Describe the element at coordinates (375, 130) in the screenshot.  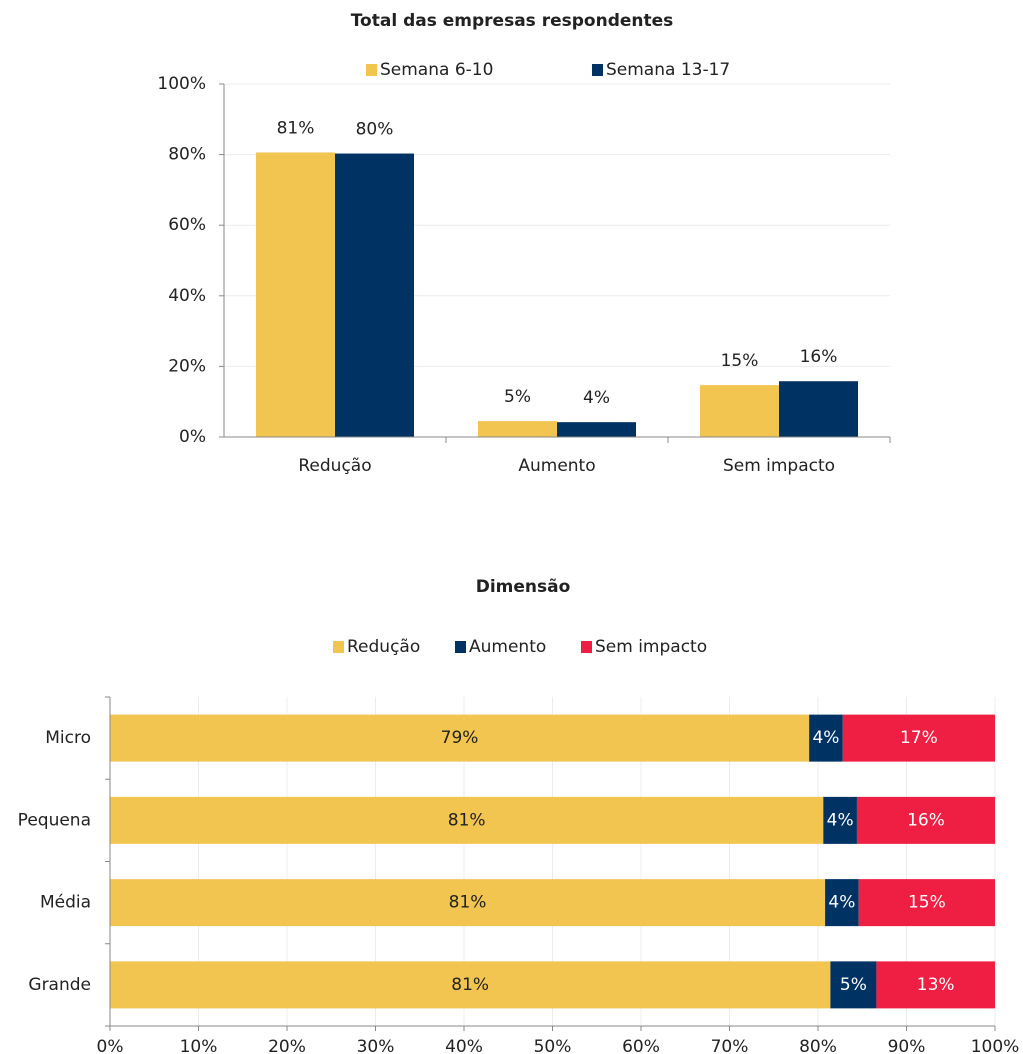
I see `data-label: 80%` at that location.